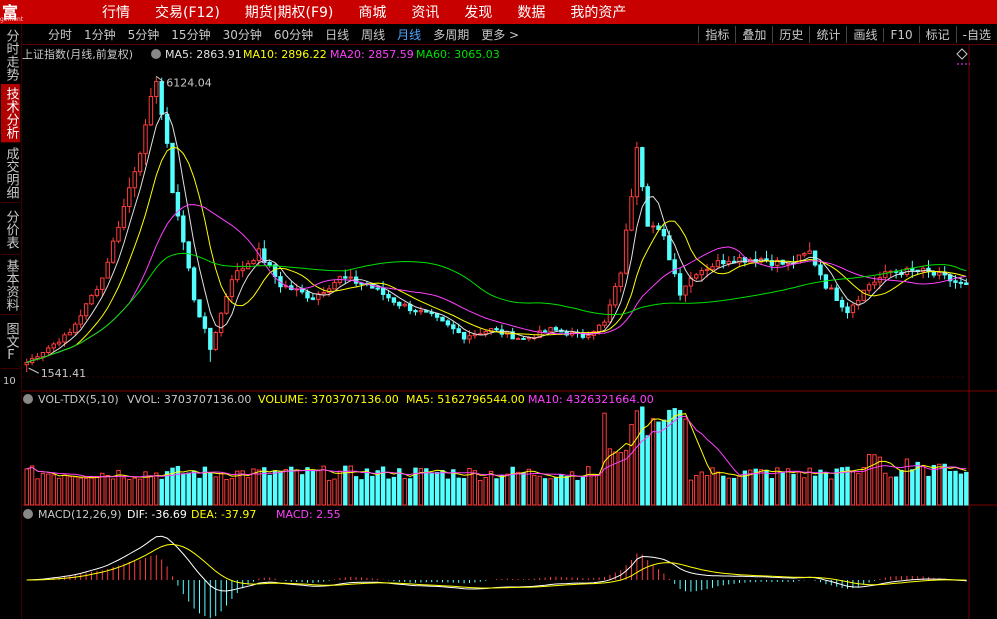 The image size is (997, 619). I want to click on period-6: 日线, so click(337, 35).